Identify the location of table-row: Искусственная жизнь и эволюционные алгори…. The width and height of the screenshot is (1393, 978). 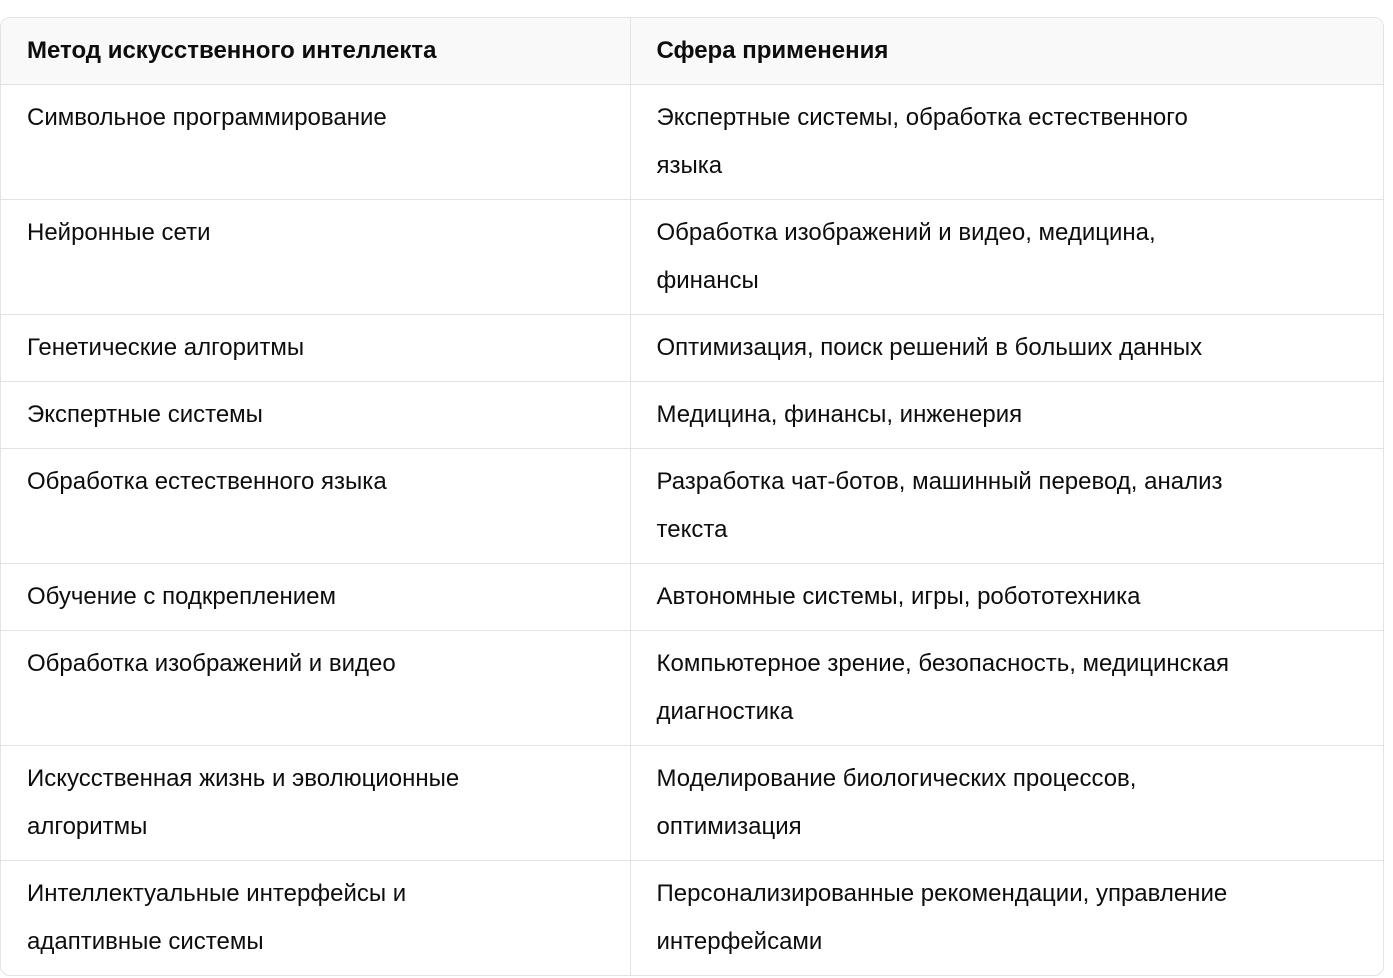
(692, 803).